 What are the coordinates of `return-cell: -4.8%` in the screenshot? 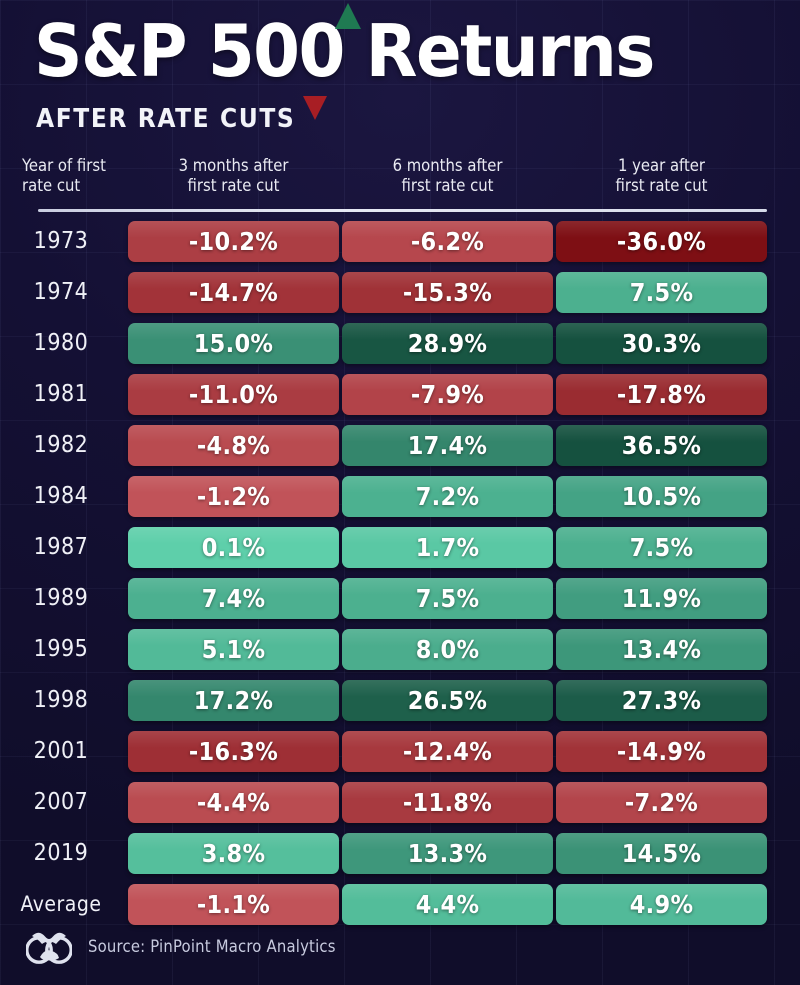 It's located at (233, 445).